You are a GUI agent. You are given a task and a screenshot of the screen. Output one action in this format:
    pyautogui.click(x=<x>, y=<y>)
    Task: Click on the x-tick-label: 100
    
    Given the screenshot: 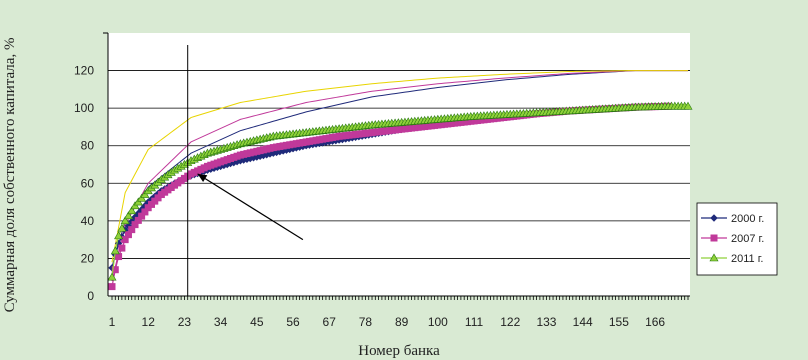 What is the action you would take?
    pyautogui.click(x=438, y=322)
    